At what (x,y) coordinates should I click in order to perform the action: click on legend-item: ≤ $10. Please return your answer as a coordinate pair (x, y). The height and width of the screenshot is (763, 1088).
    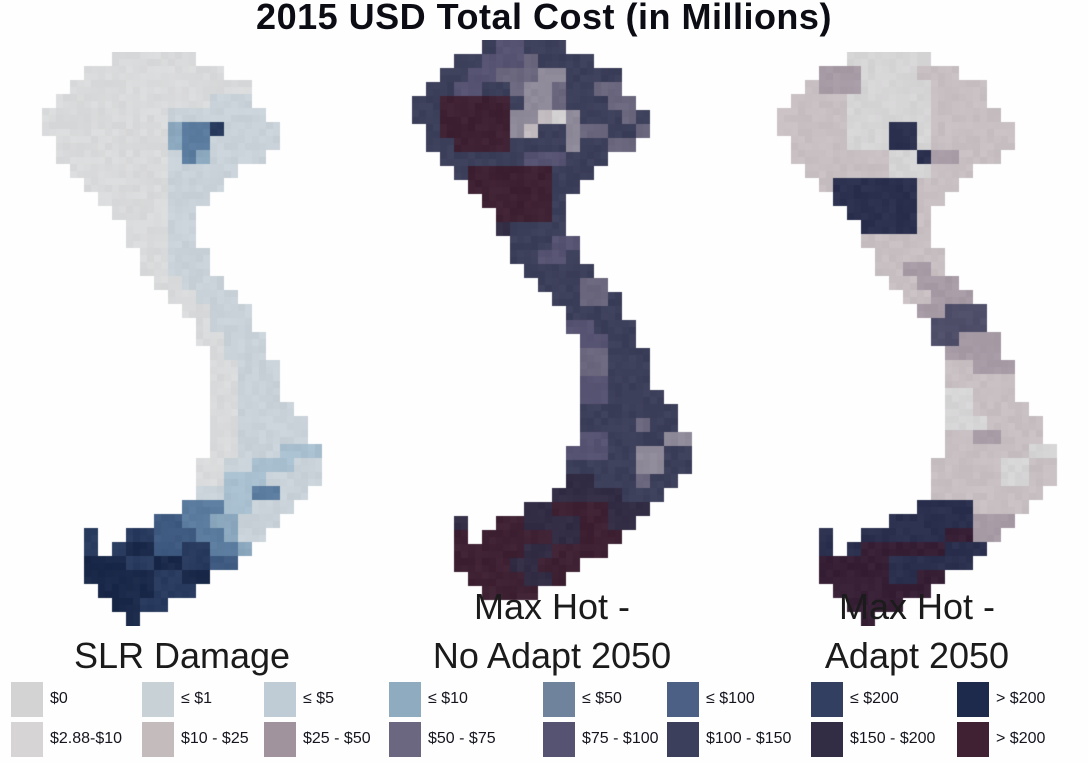
    Looking at the image, I should click on (428, 699).